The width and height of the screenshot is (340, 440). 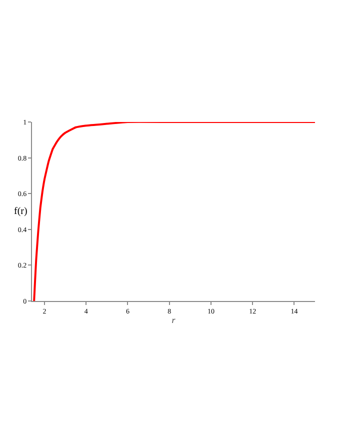 I want to click on x-axis-title: r, so click(x=174, y=320).